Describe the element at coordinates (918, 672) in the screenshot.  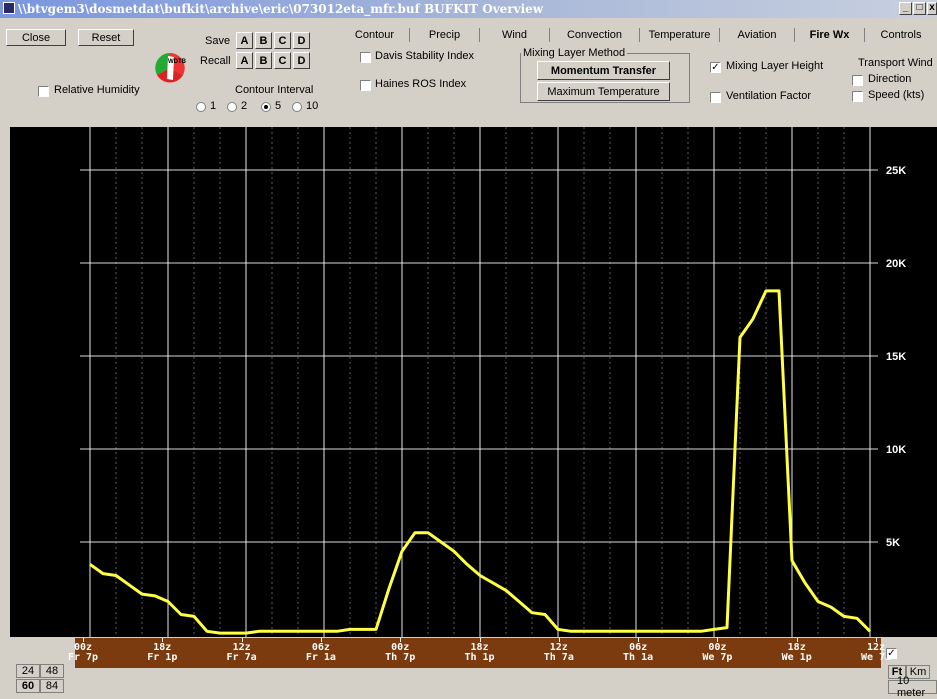
I see `units-km-button: Km` at that location.